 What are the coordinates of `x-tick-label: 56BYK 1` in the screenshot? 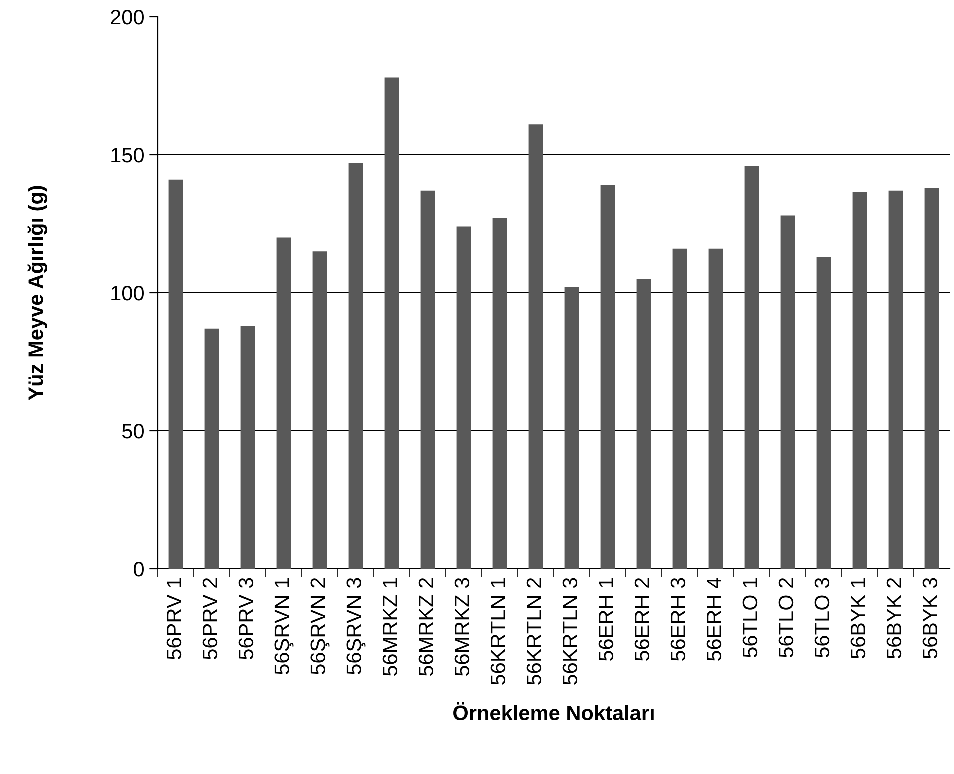 It's located at (858, 618).